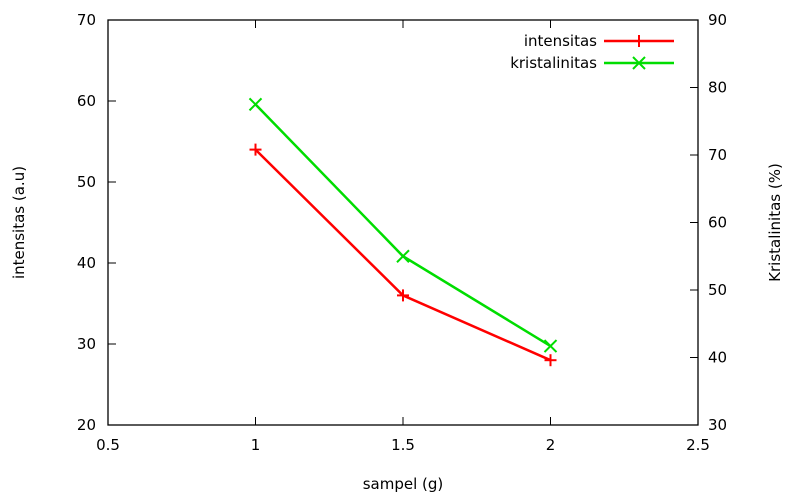 Image resolution: width=795 pixels, height=494 pixels. What do you see at coordinates (560, 41) in the screenshot?
I see `legend-label-intensitas: intensitas` at bounding box center [560, 41].